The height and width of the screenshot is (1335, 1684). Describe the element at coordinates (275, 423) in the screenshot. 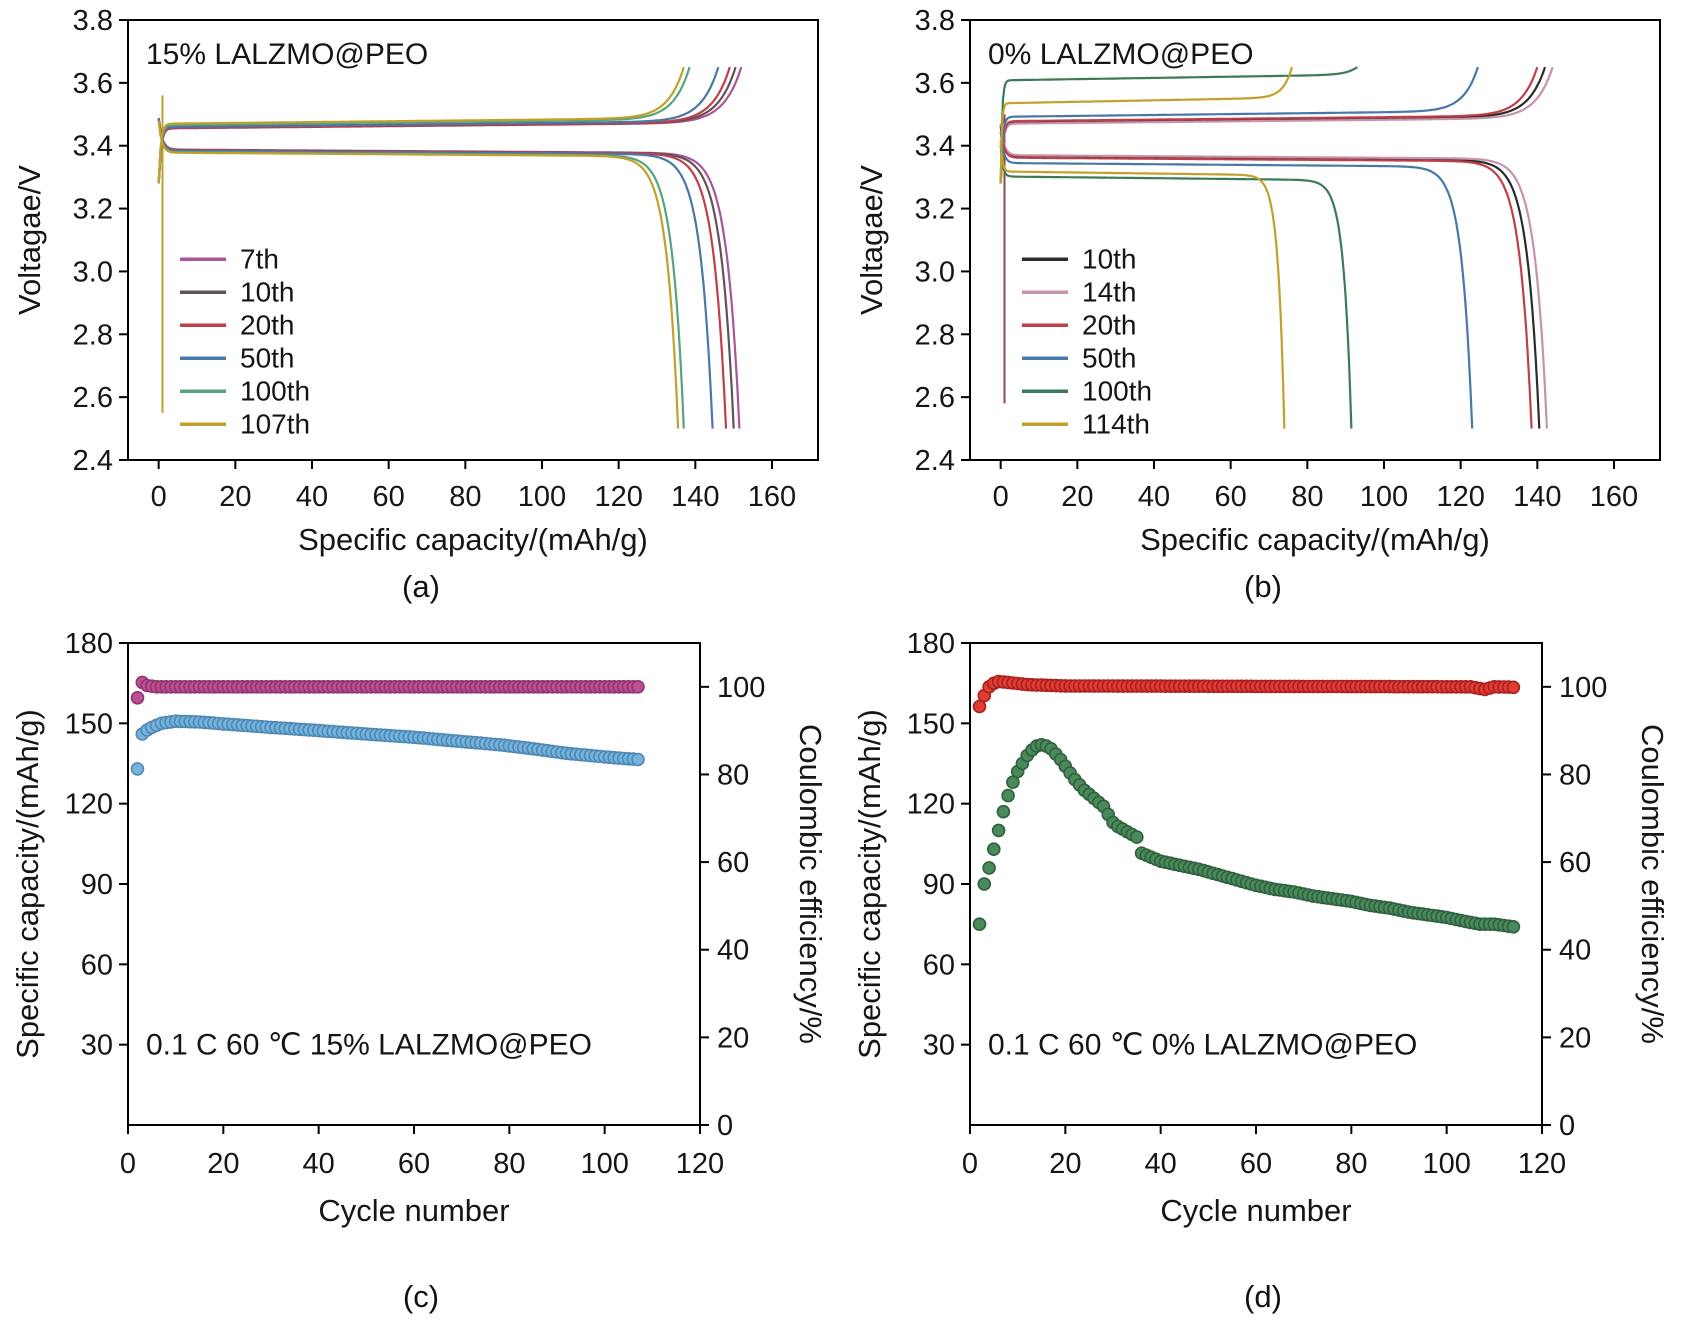

I see `svg-text: 107th` at that location.